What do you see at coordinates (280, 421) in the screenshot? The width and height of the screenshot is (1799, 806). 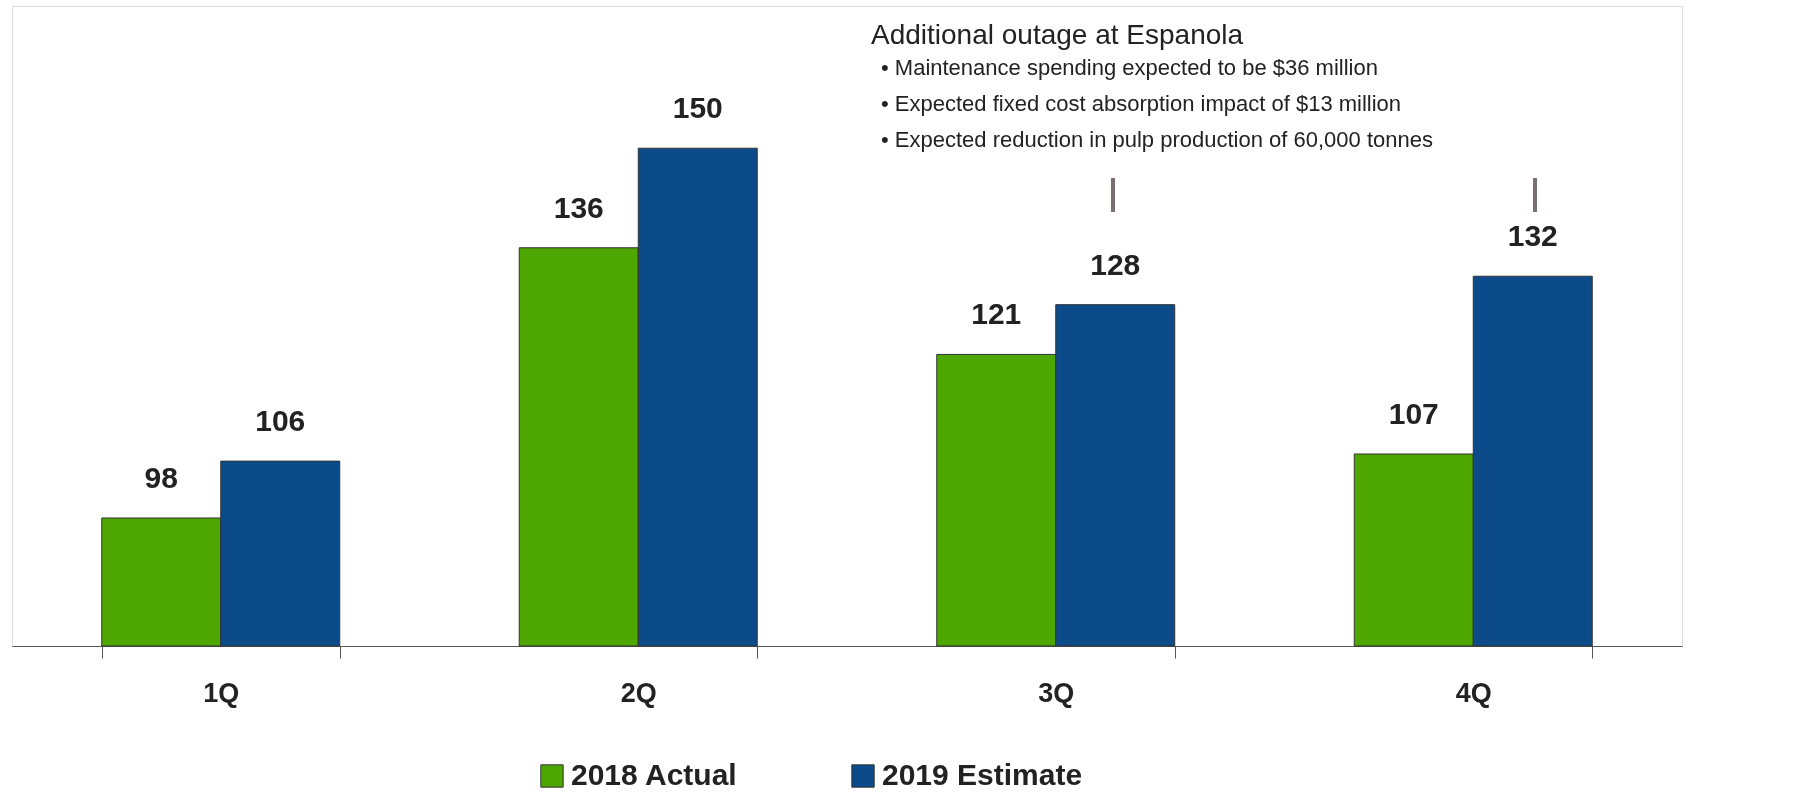 I see `data-label: 106` at bounding box center [280, 421].